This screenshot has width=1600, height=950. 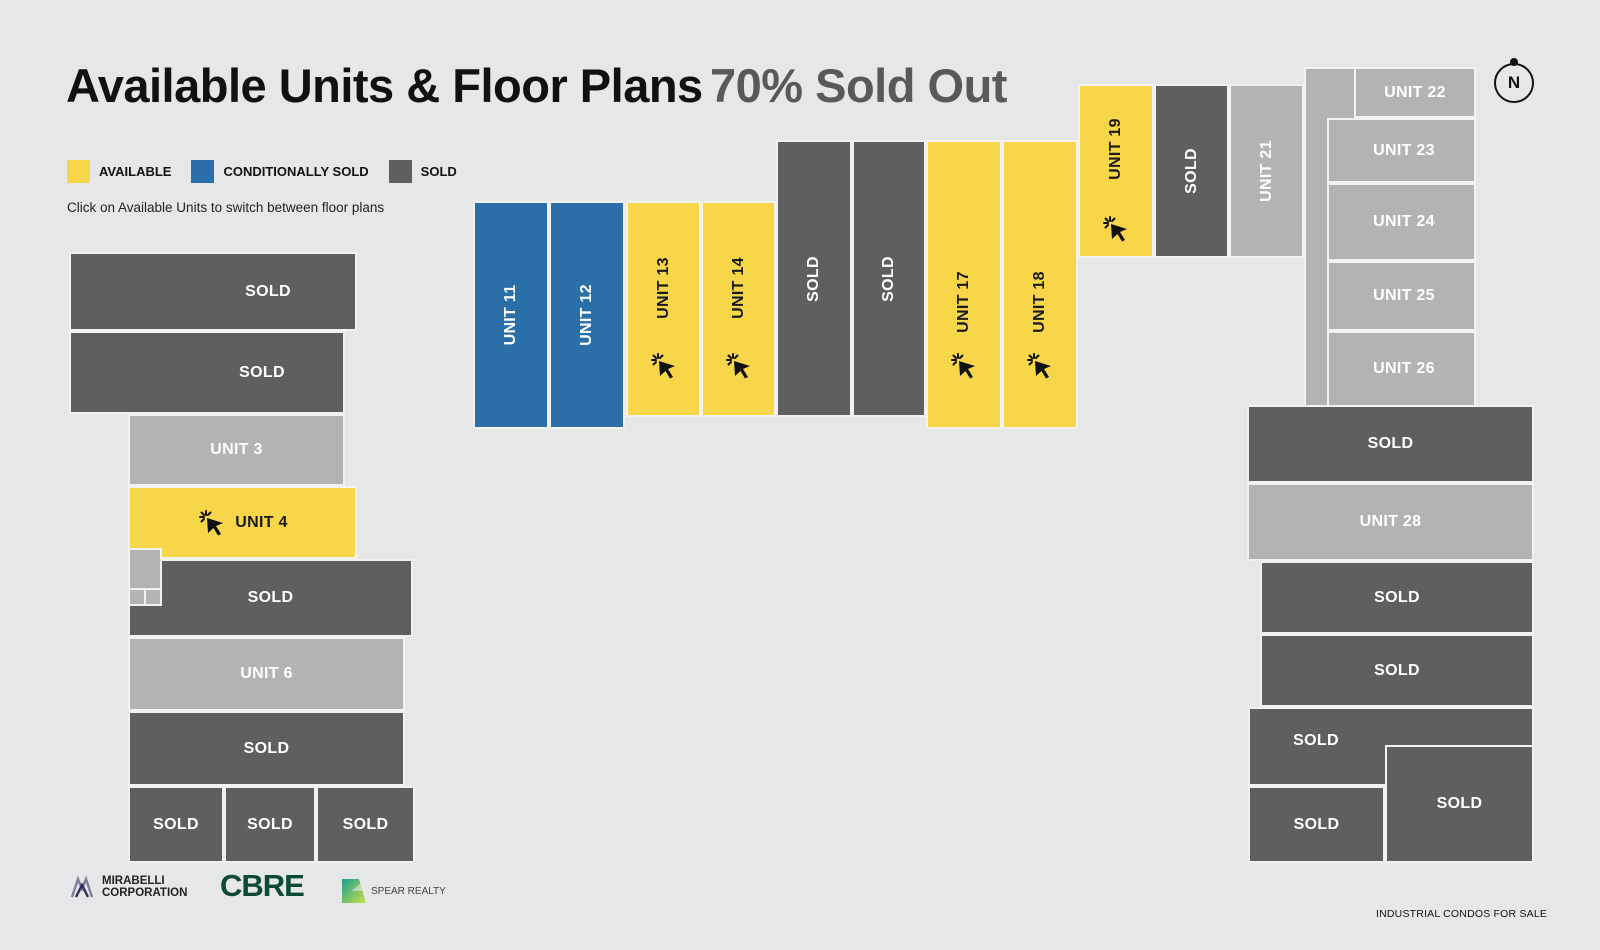 I want to click on unit-label: UNIT 19, so click(x=1115, y=149).